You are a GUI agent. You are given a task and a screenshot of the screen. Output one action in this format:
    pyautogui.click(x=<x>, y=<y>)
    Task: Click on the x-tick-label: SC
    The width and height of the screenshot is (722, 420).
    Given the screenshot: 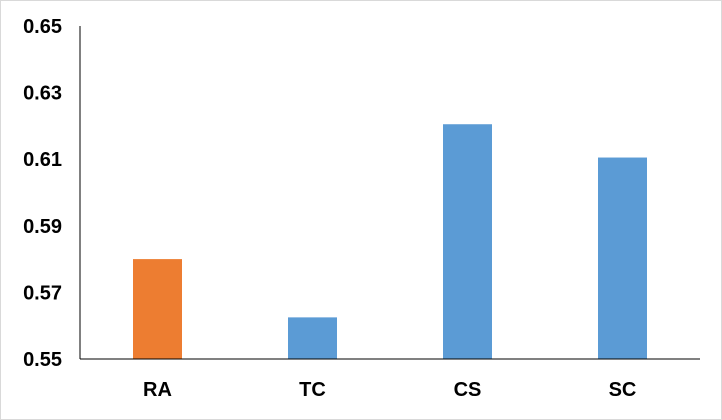 What is the action you would take?
    pyautogui.click(x=623, y=390)
    